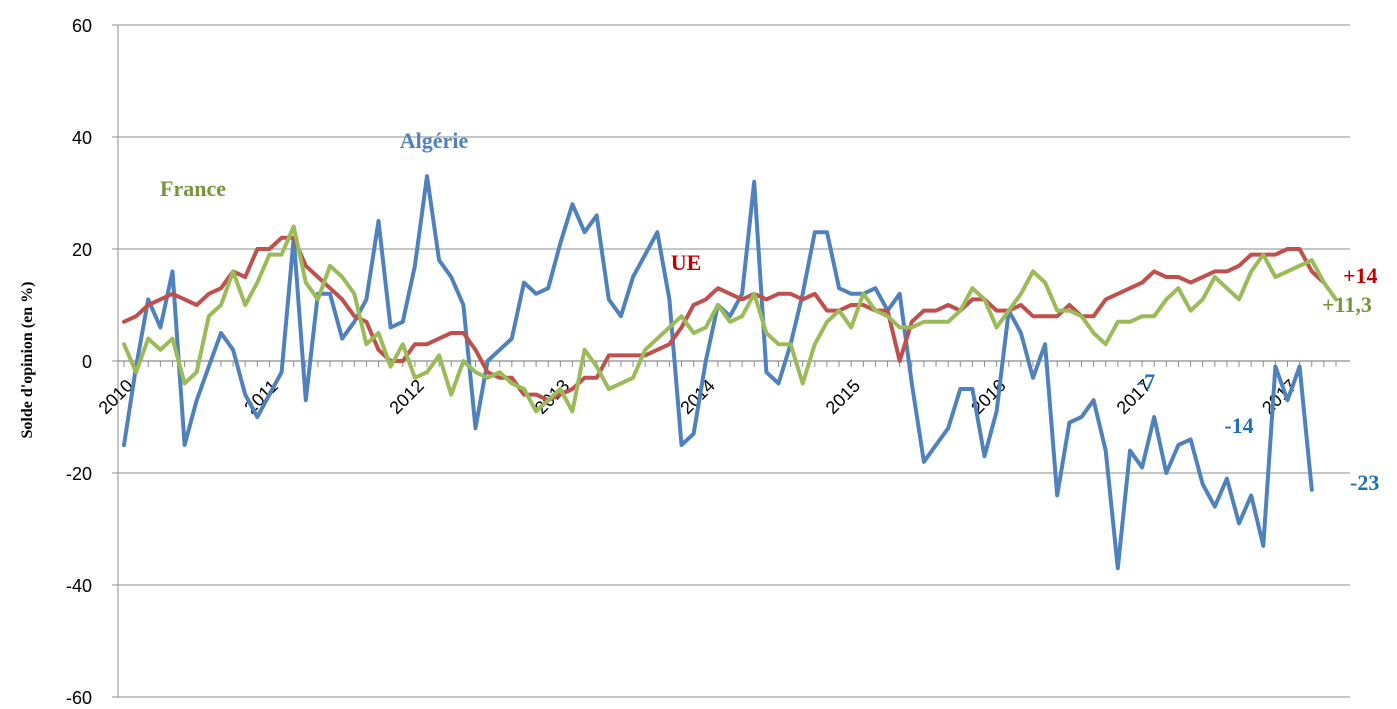  I want to click on y-tick-label: -60, so click(79, 698).